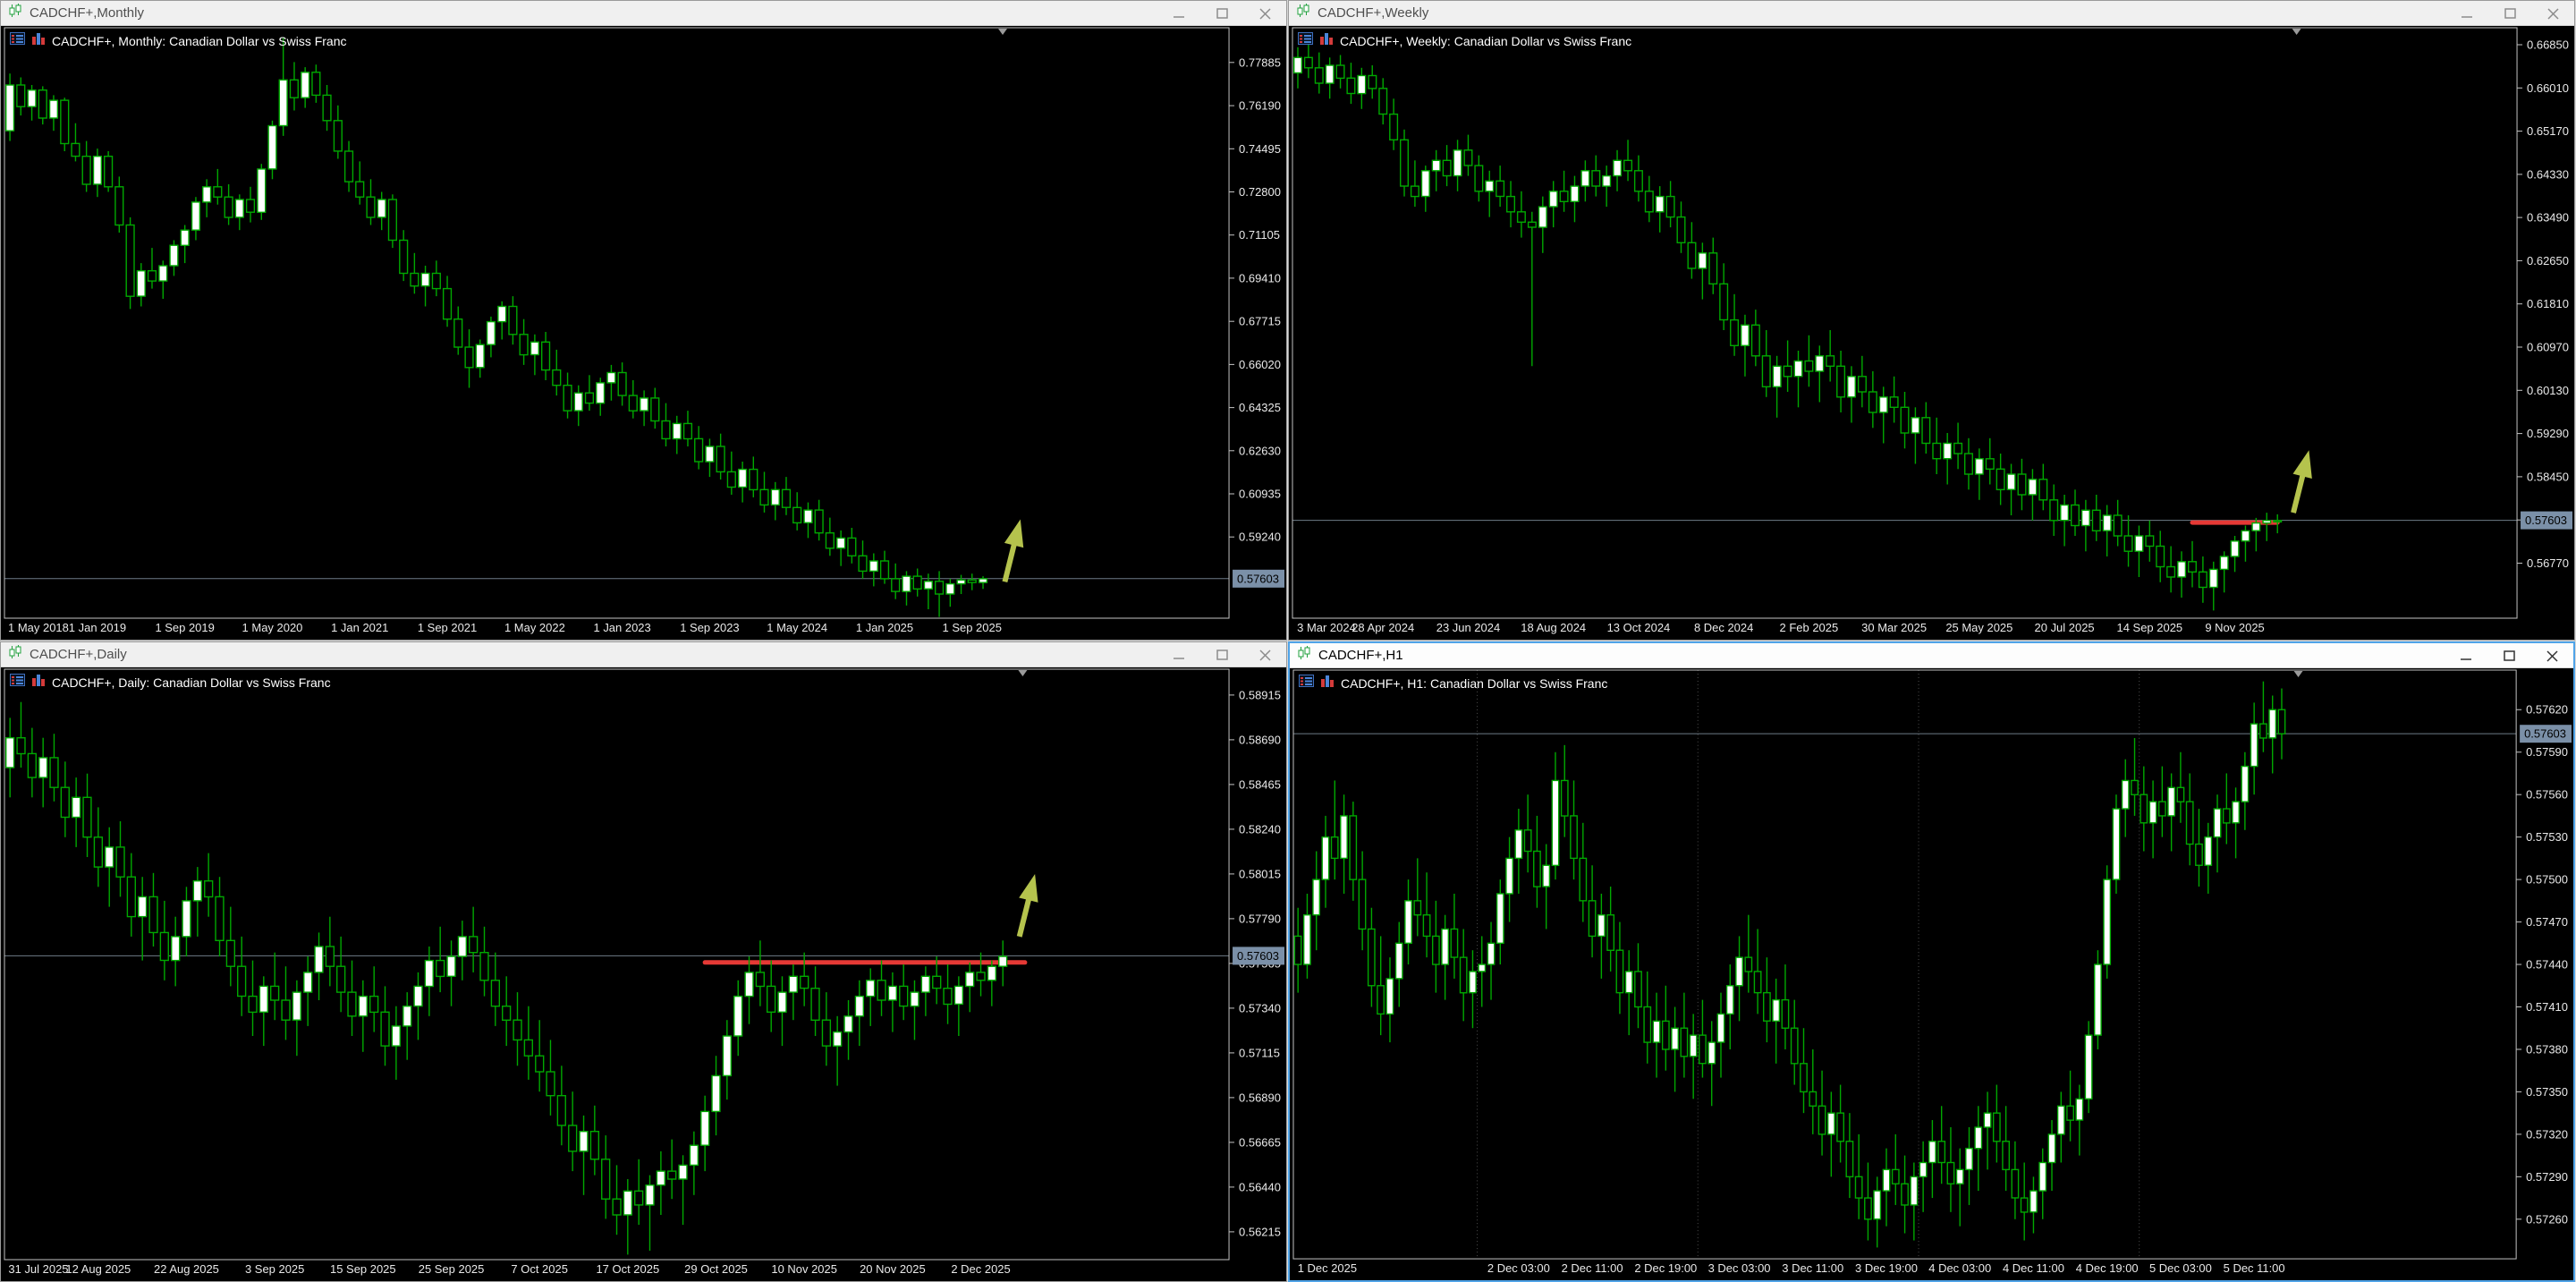 The height and width of the screenshot is (1282, 2576). Describe the element at coordinates (2548, 88) in the screenshot. I see `svg-text: 0.66010` at that location.